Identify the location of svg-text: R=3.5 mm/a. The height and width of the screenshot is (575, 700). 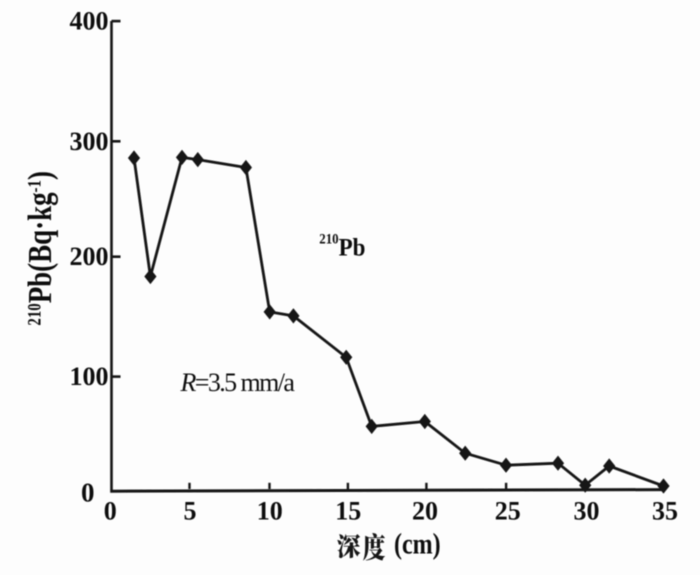
(238, 382).